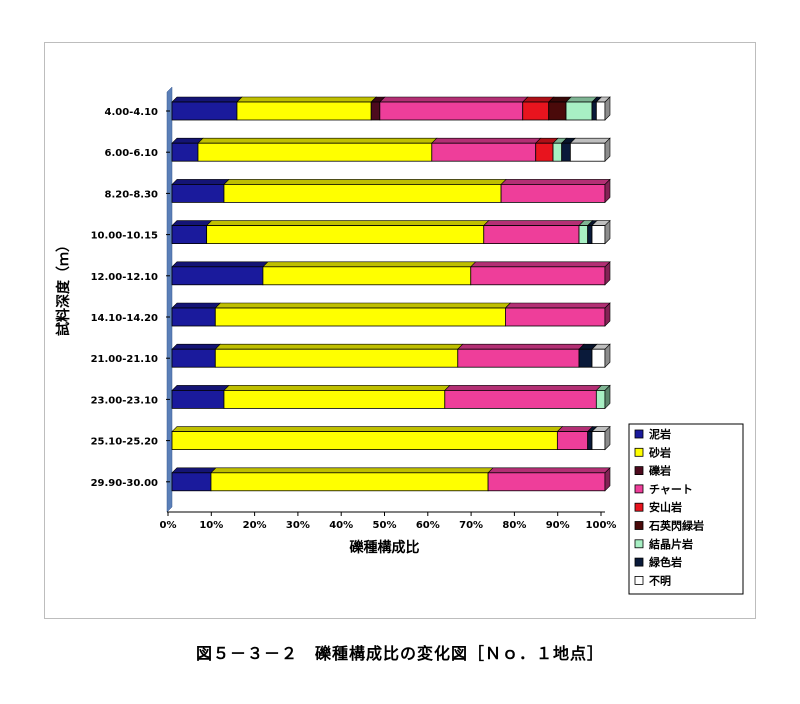 The height and width of the screenshot is (704, 800). Describe the element at coordinates (124, 400) in the screenshot. I see `y-tick-label: 23.00-23.10` at that location.